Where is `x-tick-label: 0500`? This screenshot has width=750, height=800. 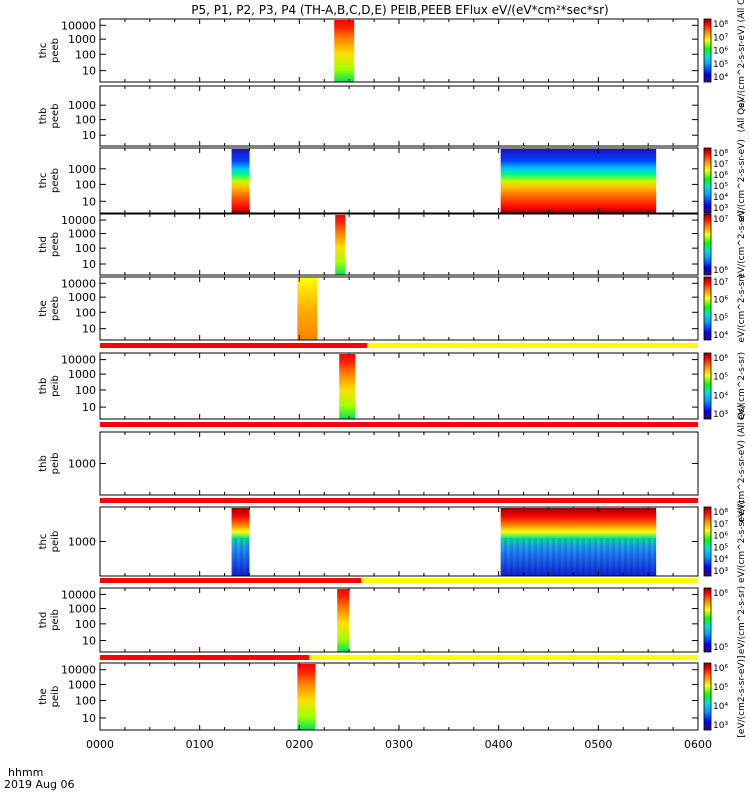
x-tick-label: 0500 is located at coordinates (598, 744).